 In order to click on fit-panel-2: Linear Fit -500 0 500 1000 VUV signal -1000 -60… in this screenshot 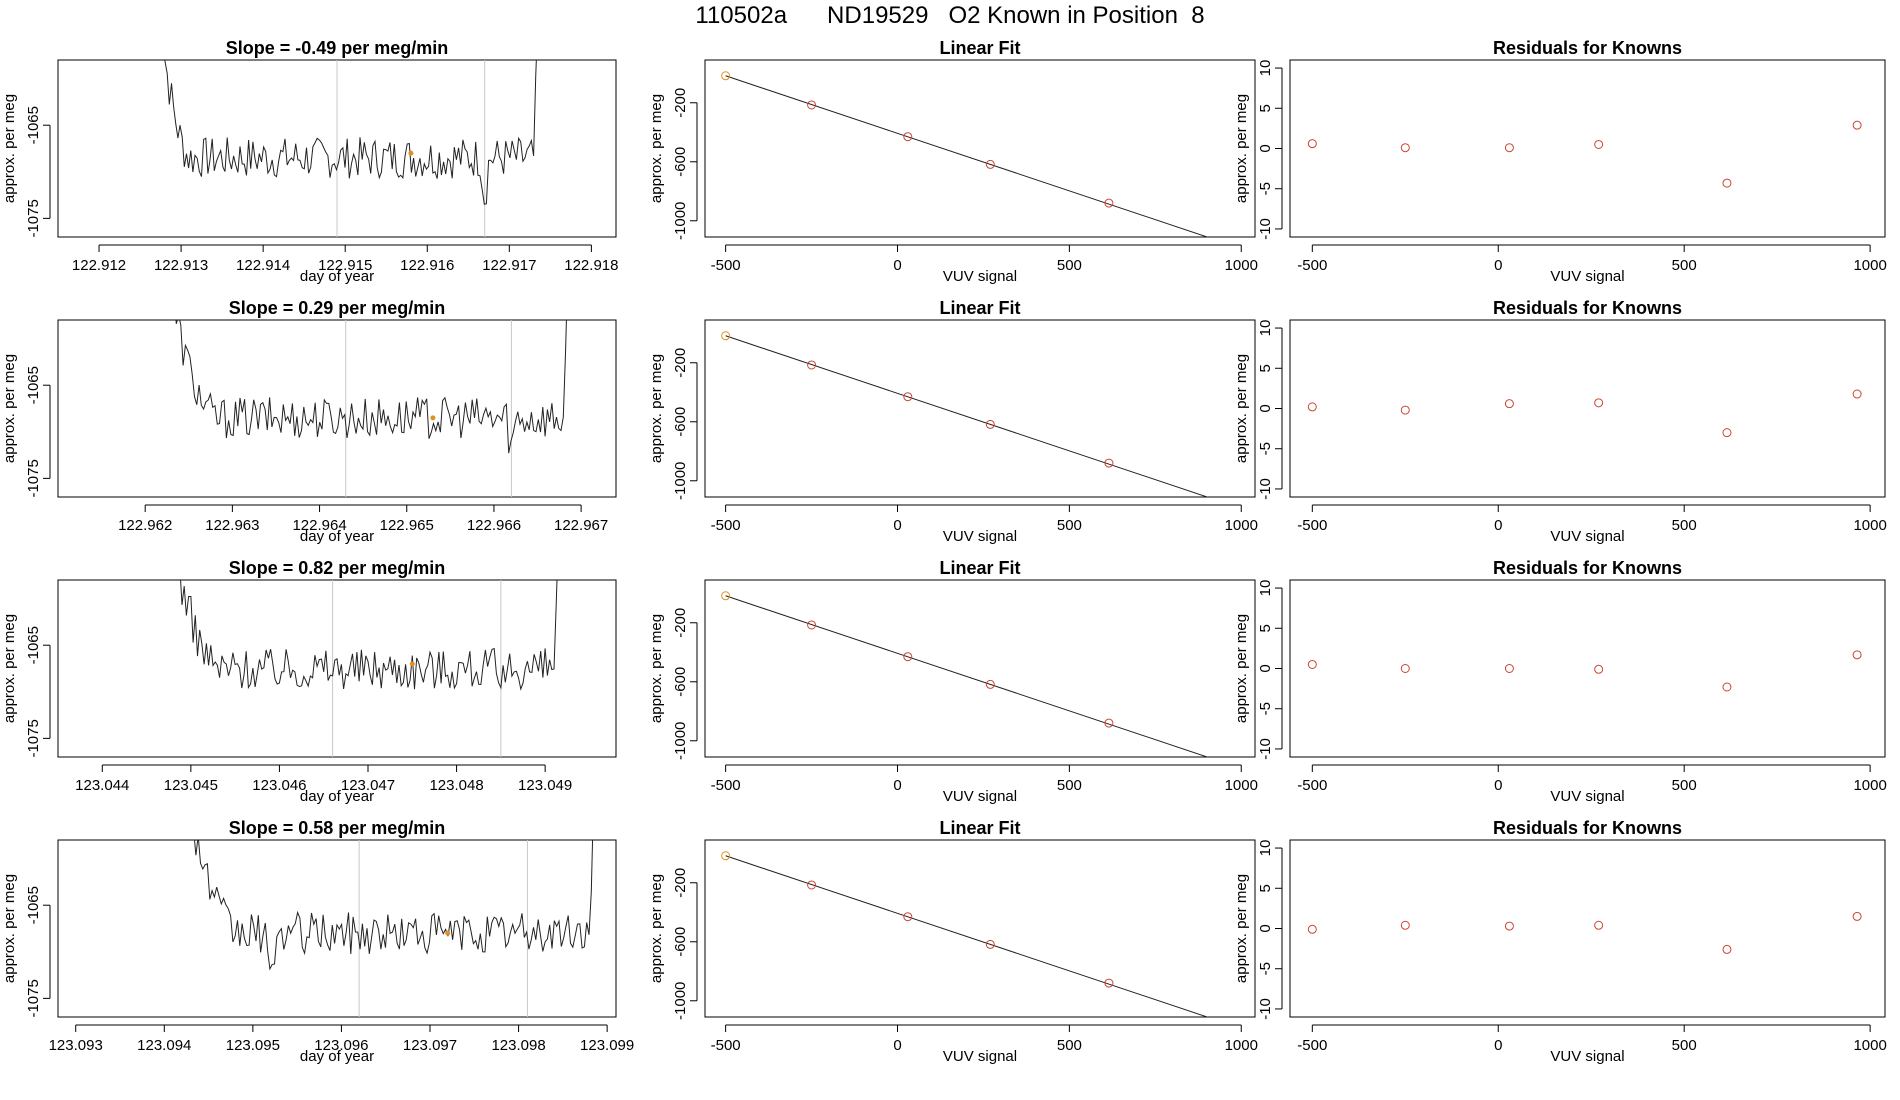, I will do `click(953, 421)`.